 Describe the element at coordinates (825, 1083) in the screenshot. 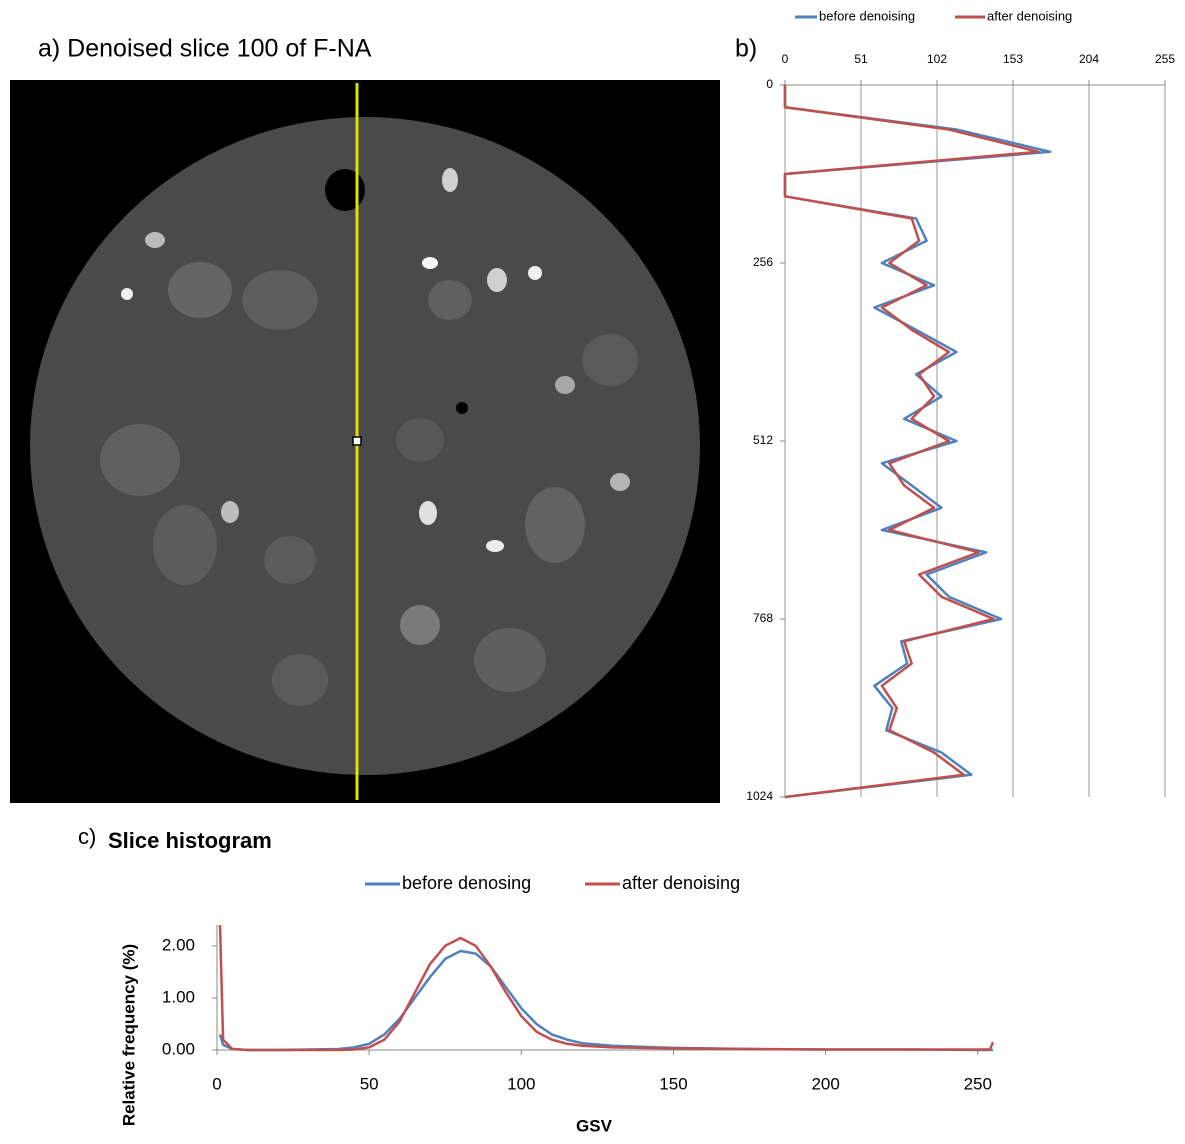

I see `x-tick-label: 200` at that location.